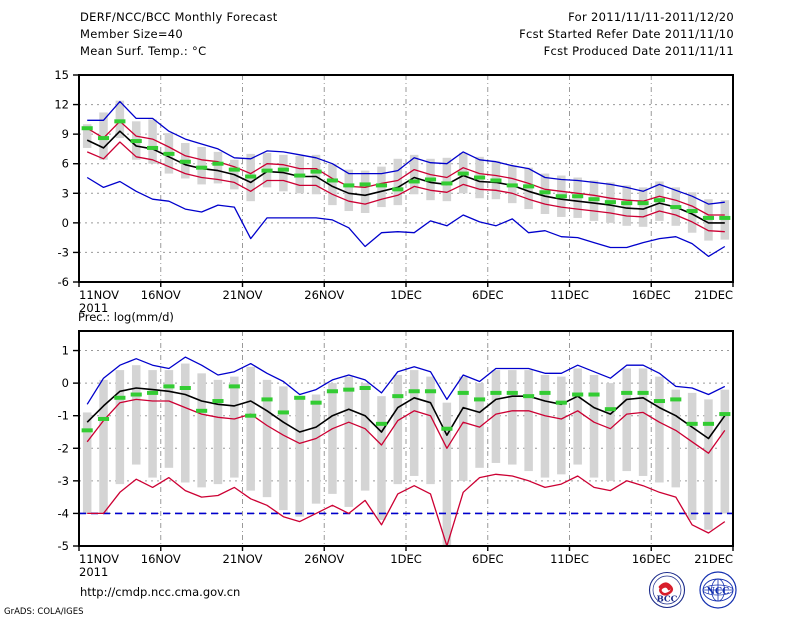  Describe the element at coordinates (63, 282) in the screenshot. I see `y-tick-label: -6` at that location.